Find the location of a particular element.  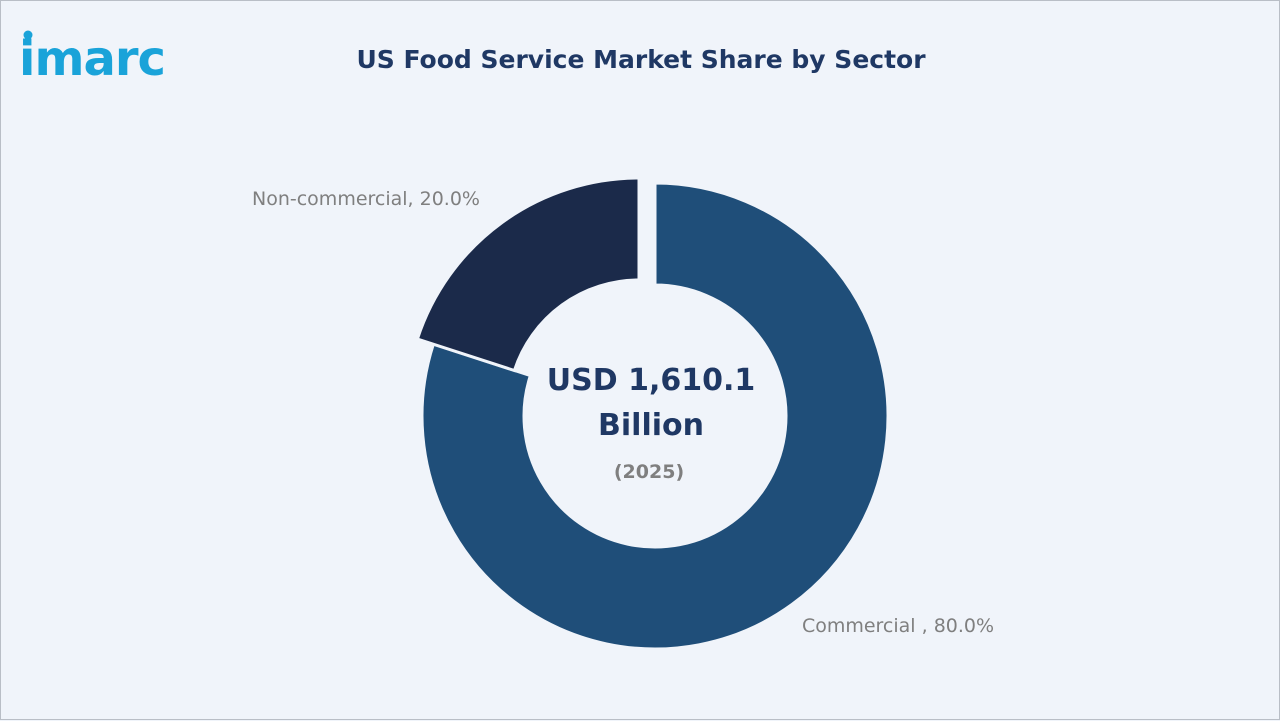

center-total-value: USD 1,610.1 is located at coordinates (651, 380).